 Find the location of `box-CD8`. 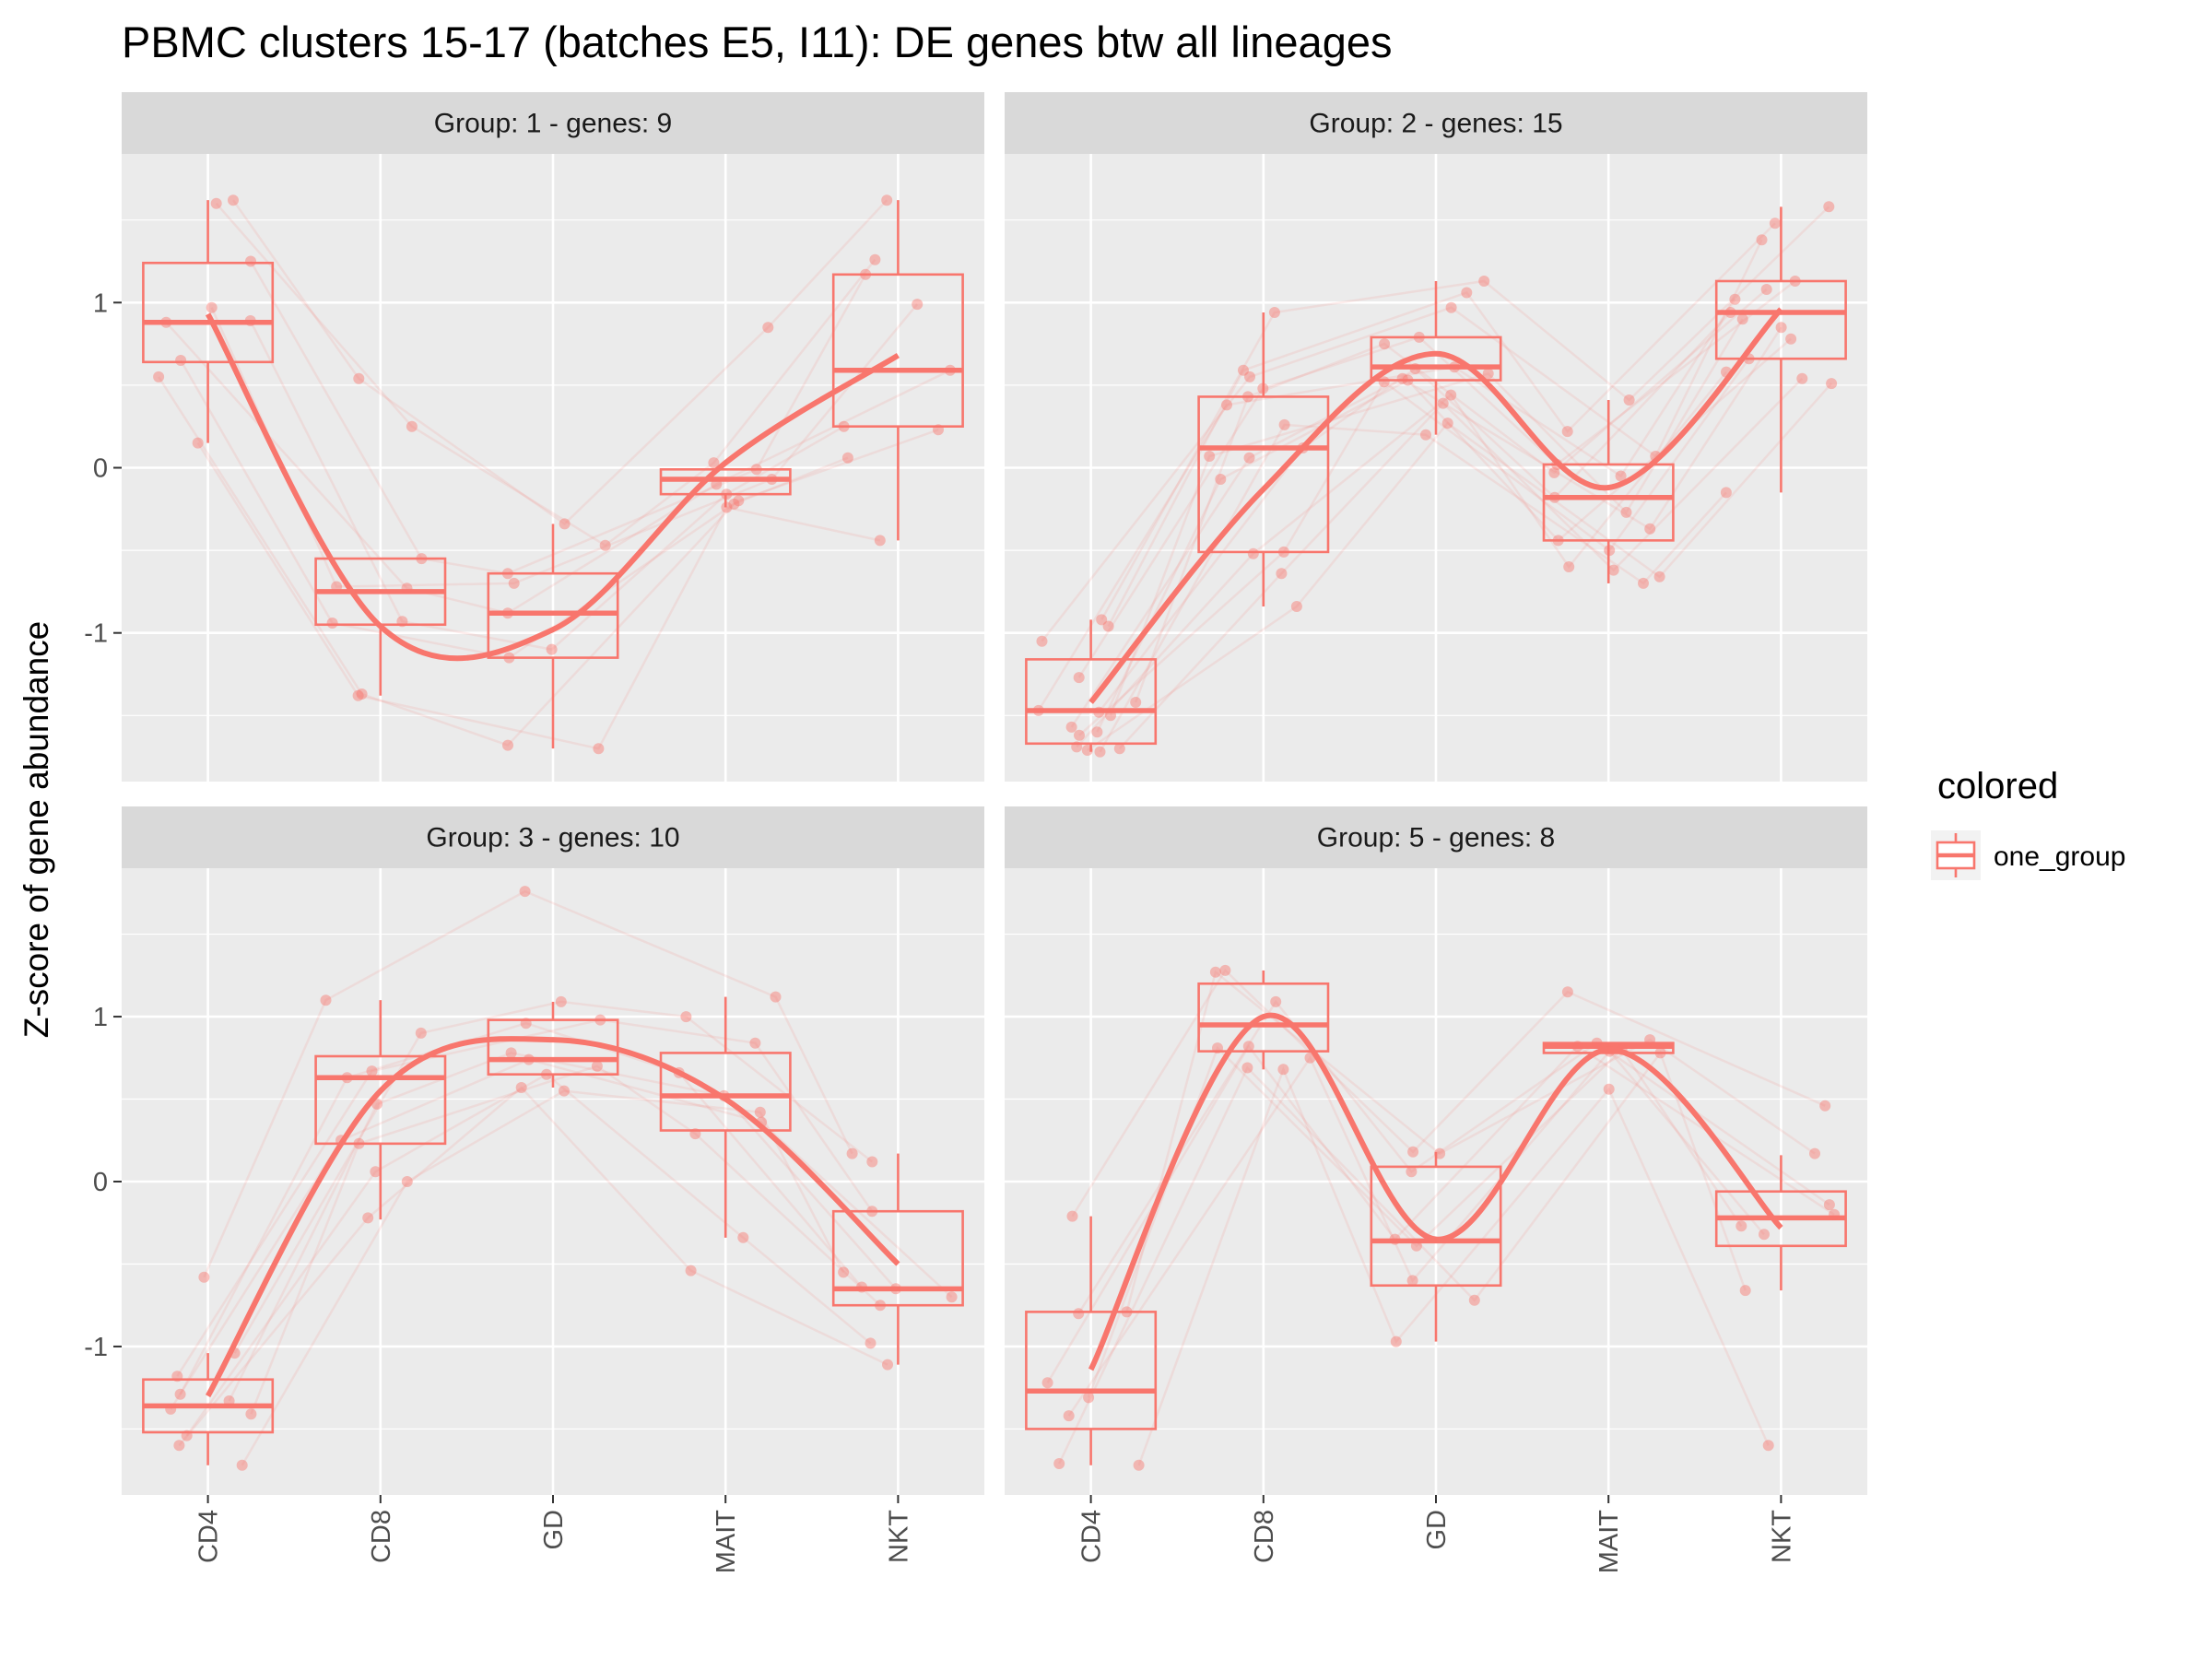

box-CD8 is located at coordinates (1263, 459).